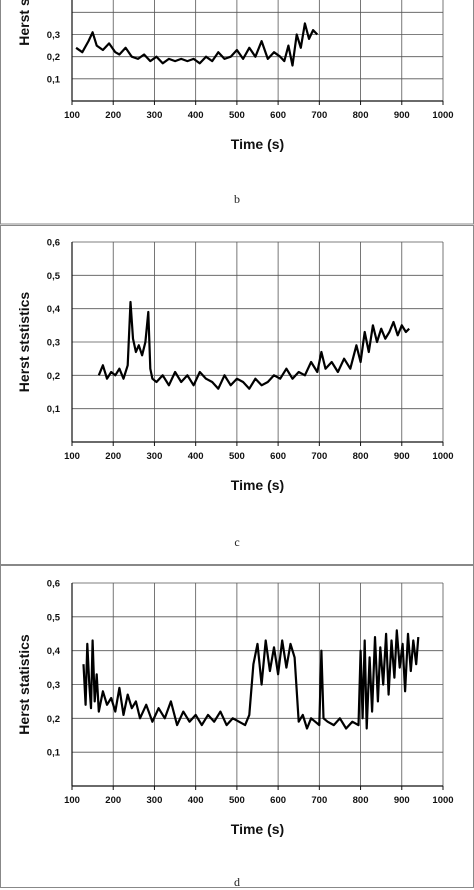  I want to click on y-axis-title: Herst statistics, so click(24, 684).